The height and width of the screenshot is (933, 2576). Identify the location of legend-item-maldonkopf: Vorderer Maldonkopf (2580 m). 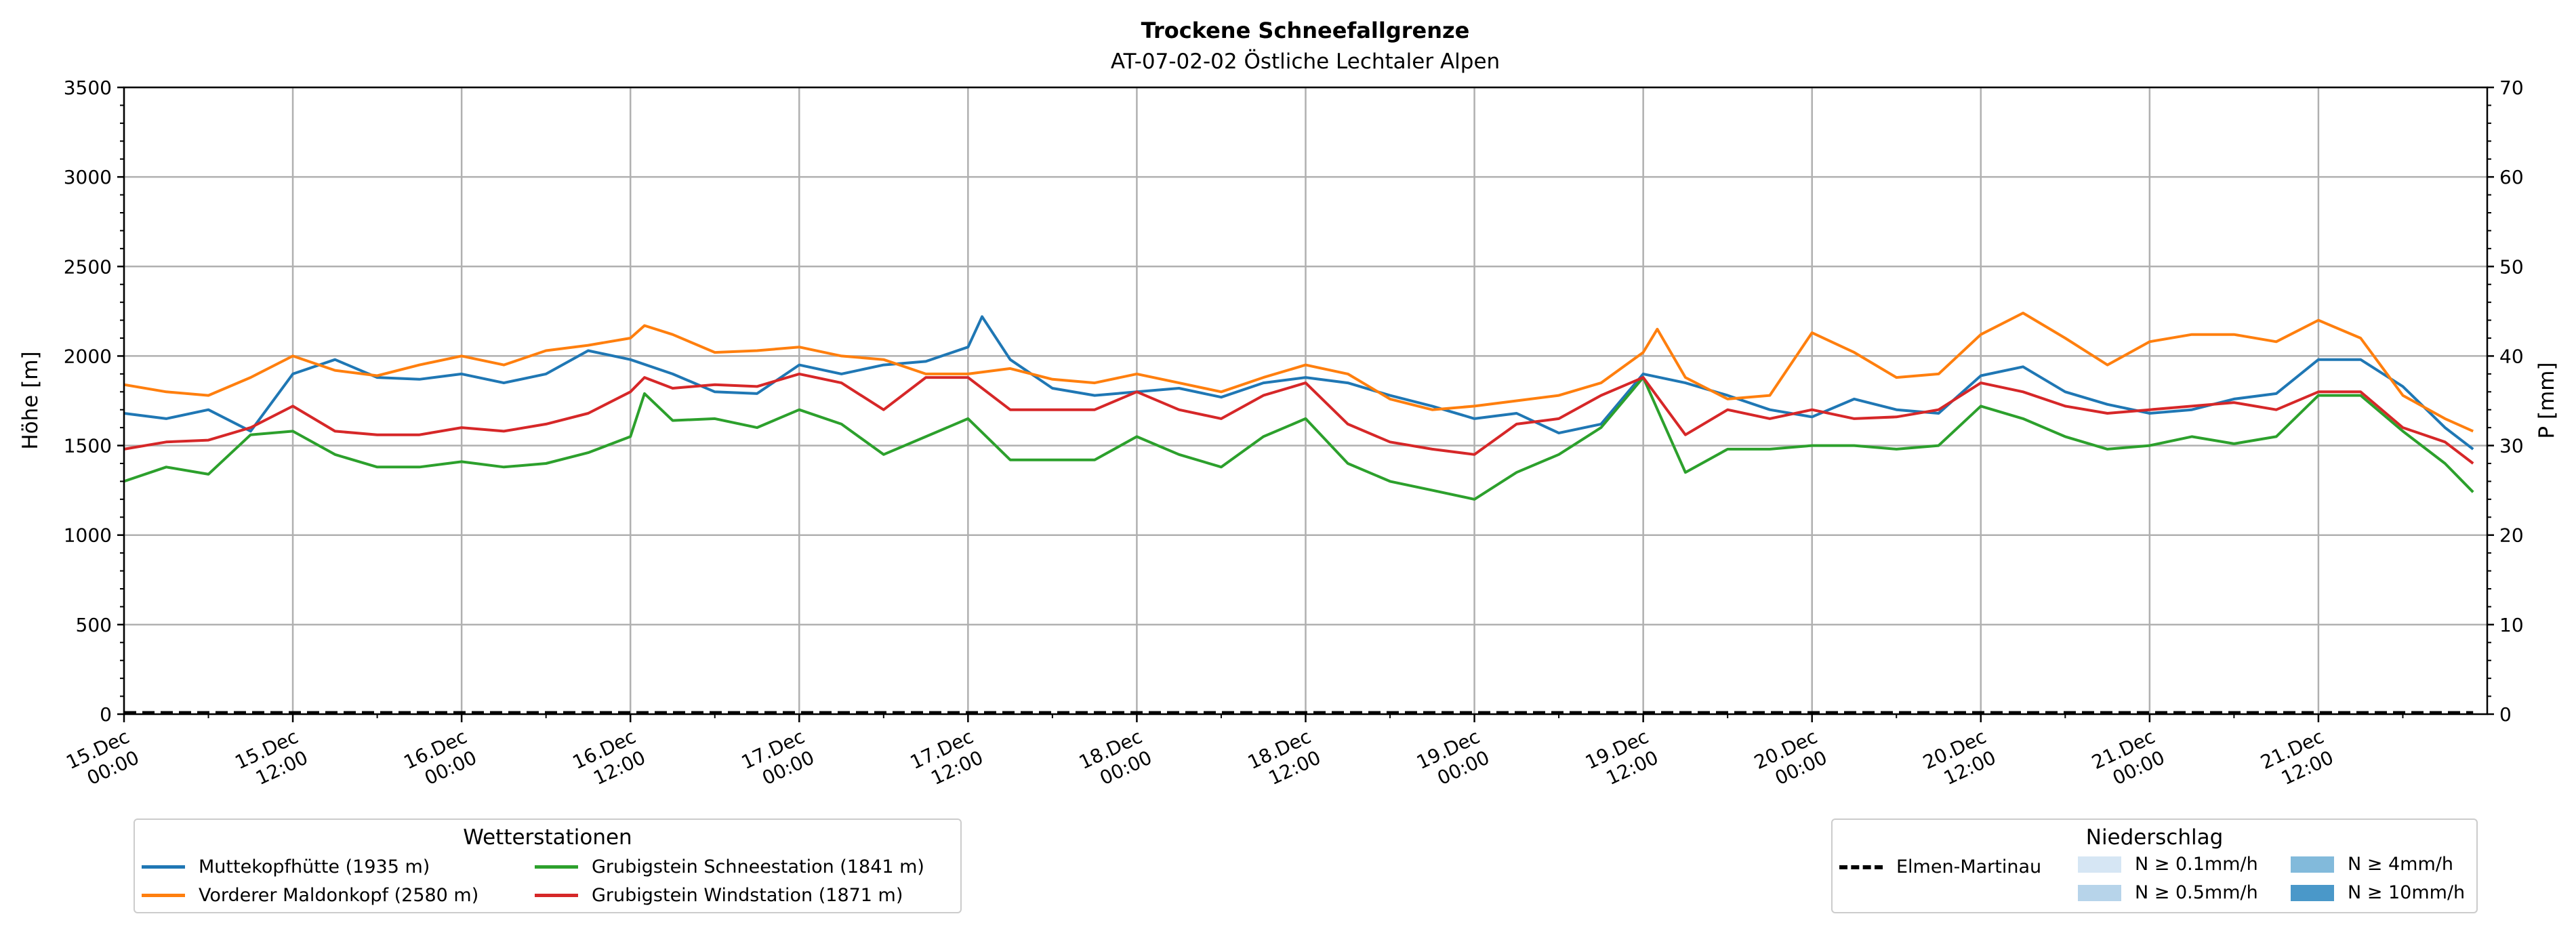
(310, 895).